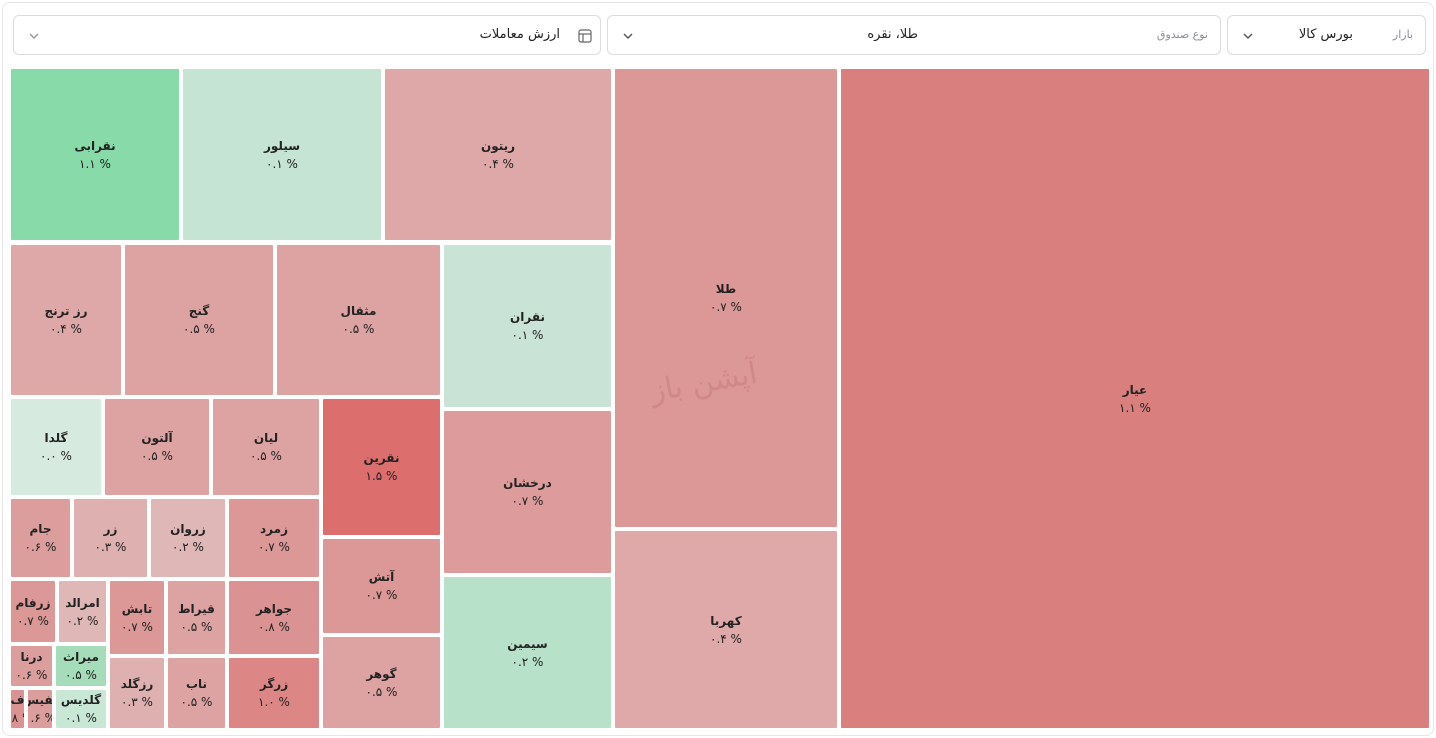 This screenshot has height=738, width=1436. I want to click on metric-select: ارزش معاملات, so click(307, 35).